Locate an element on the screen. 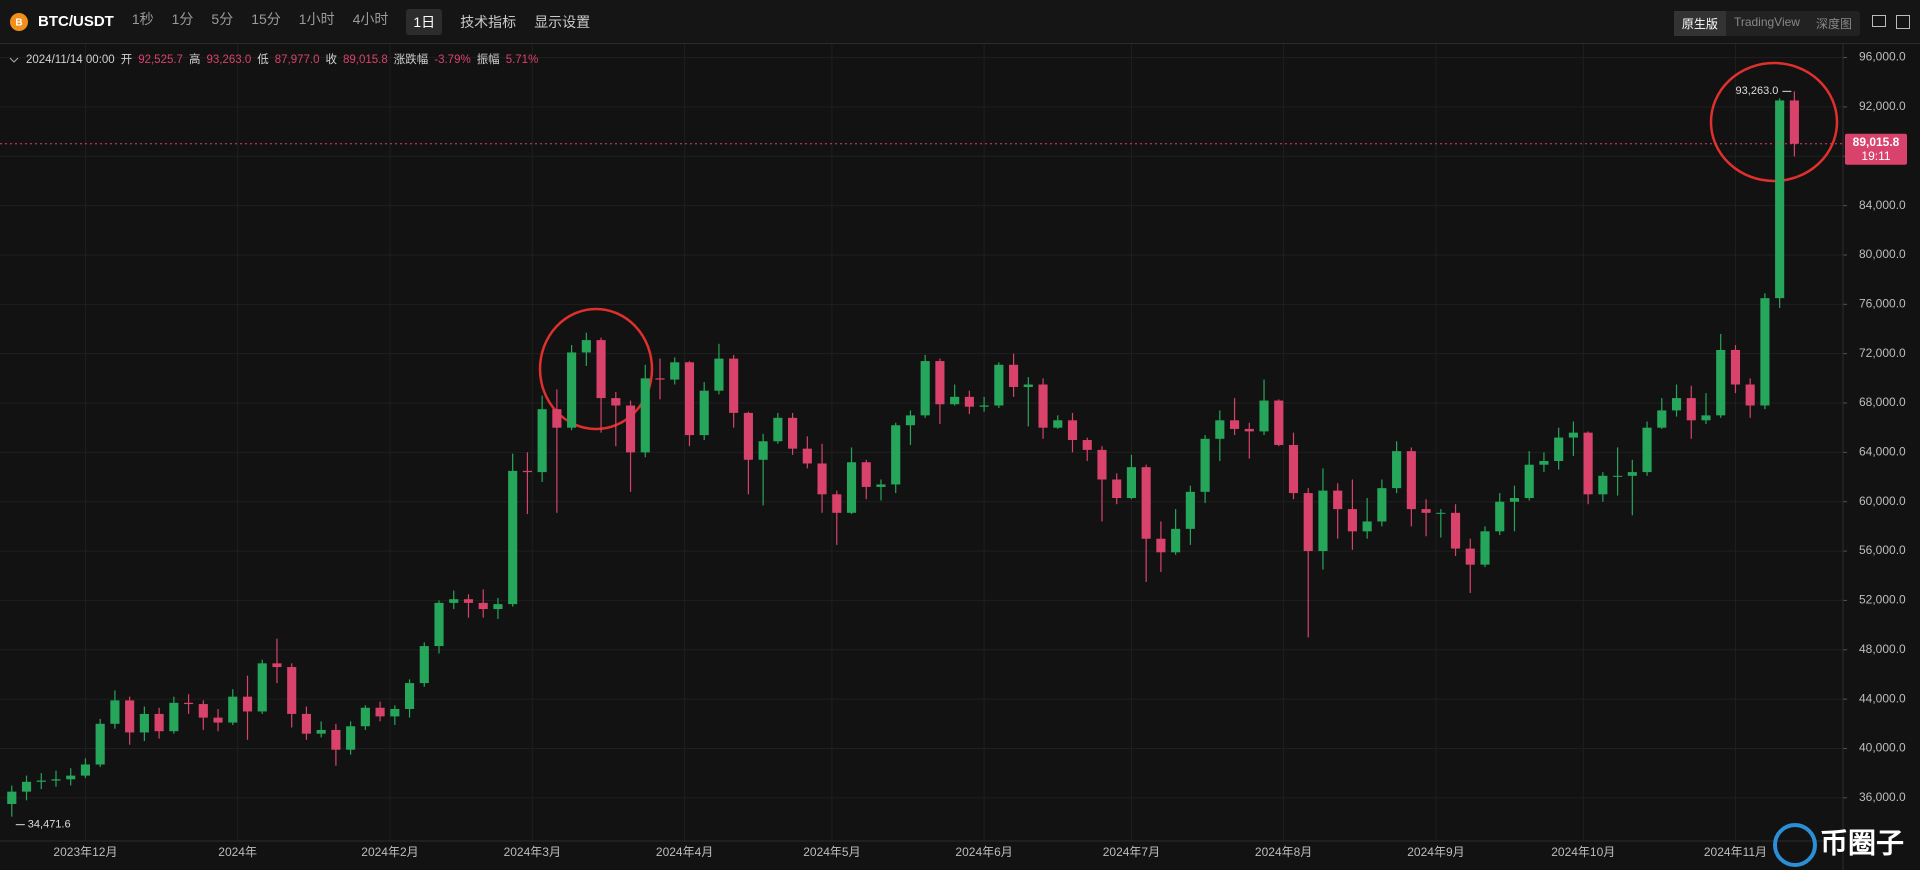  view-switch: 原生版 TradingView 深度图 is located at coordinates (1766, 23).